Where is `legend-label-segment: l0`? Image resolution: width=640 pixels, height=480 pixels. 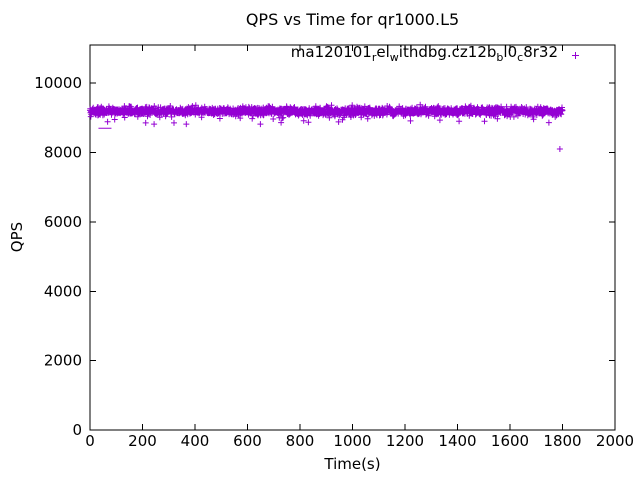 legend-label-segment: l0 is located at coordinates (510, 52).